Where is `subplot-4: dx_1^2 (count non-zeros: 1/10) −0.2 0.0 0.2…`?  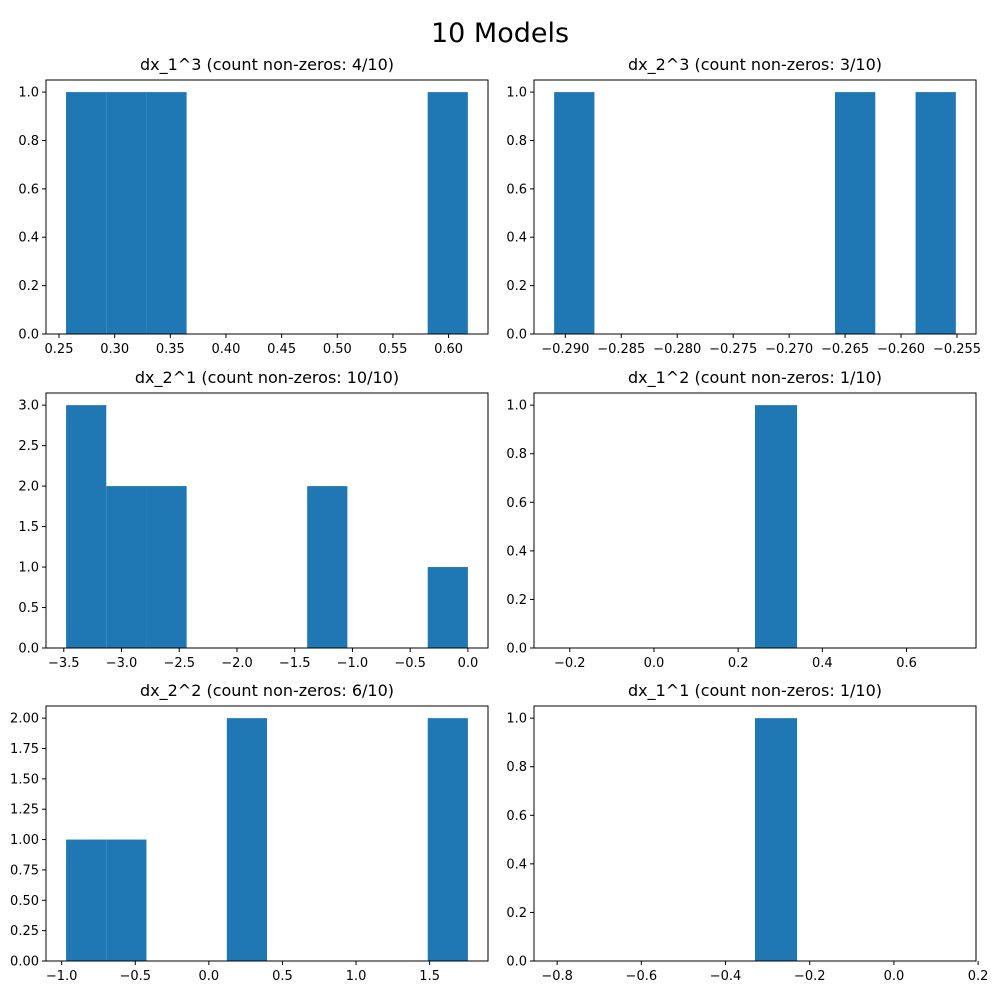 subplot-4: dx_1^2 (count non-zeros: 1/10) −0.2 0.0 0.2… is located at coordinates (741, 519).